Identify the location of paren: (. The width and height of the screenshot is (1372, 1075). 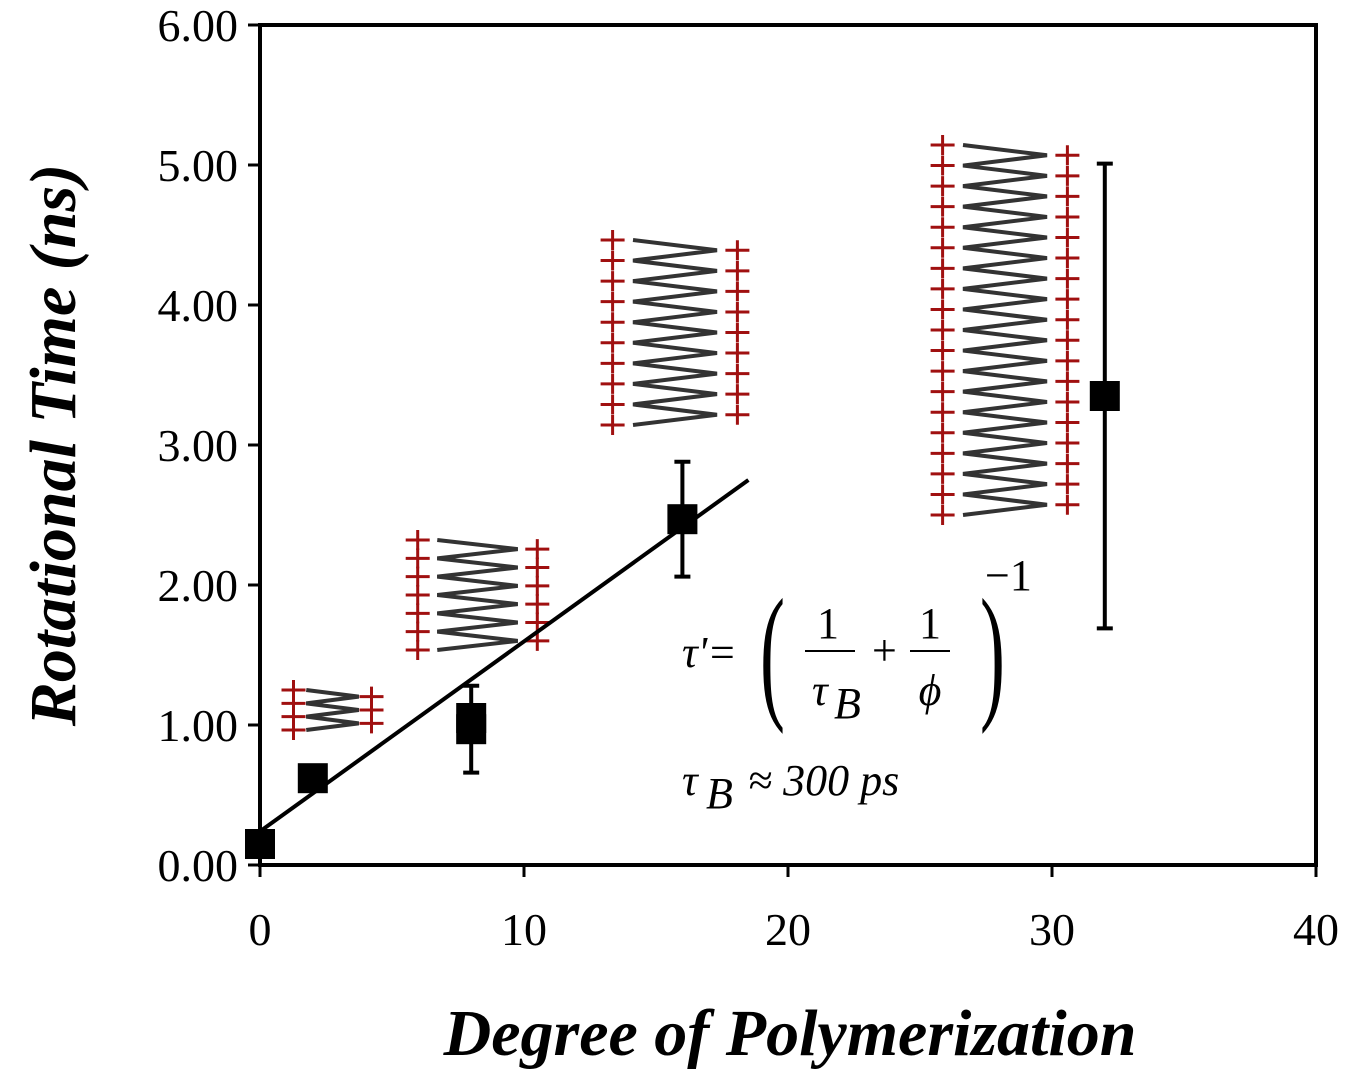
(772, 651).